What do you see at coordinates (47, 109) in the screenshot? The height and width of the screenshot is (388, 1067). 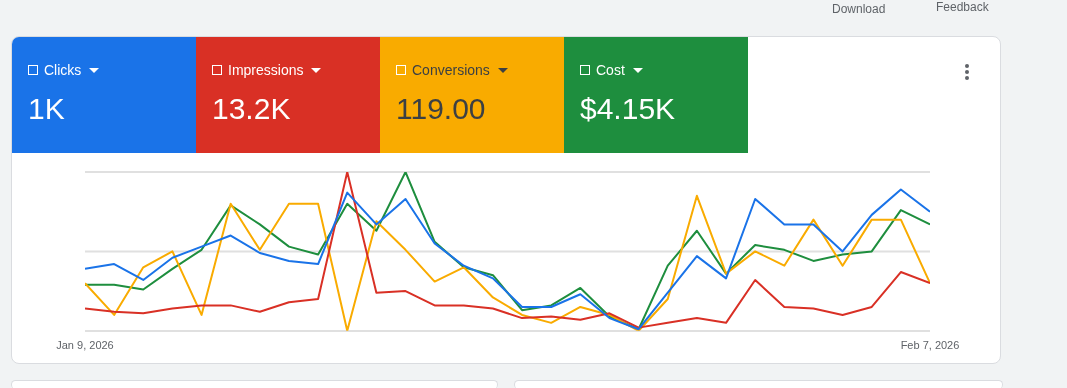 I see `text: 1K` at bounding box center [47, 109].